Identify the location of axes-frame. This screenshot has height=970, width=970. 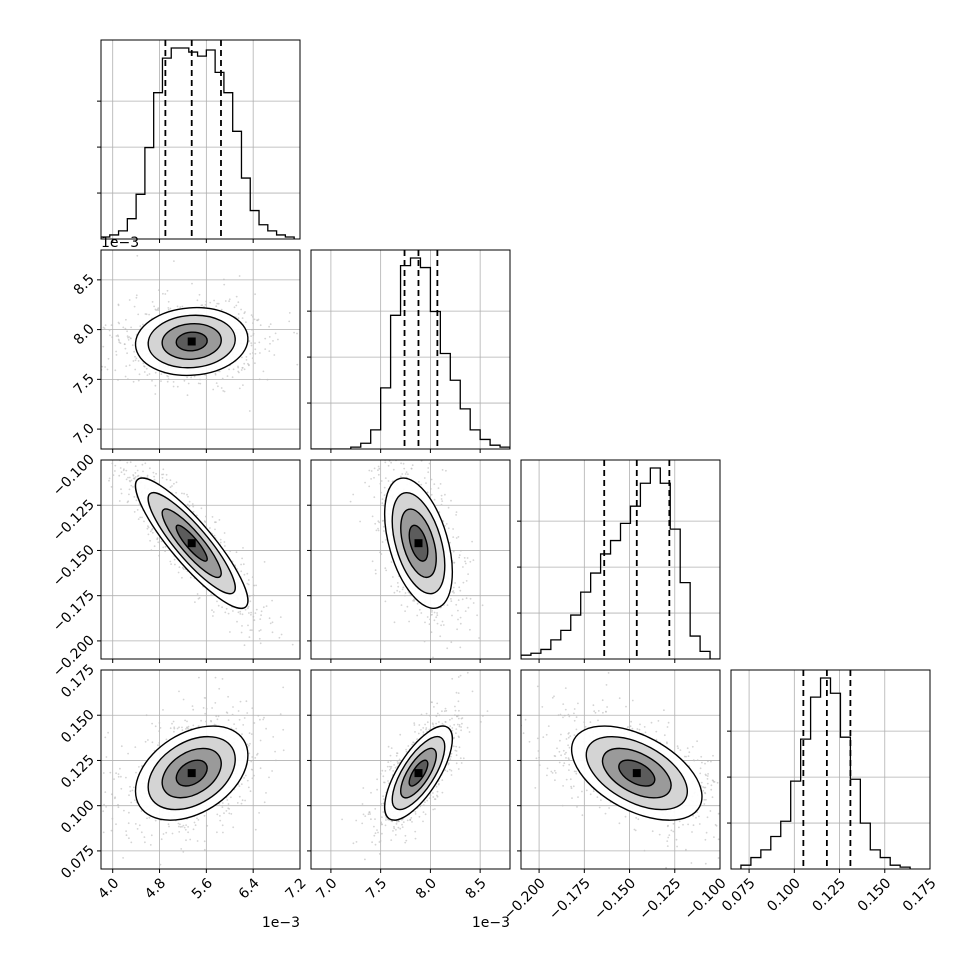
(410, 349).